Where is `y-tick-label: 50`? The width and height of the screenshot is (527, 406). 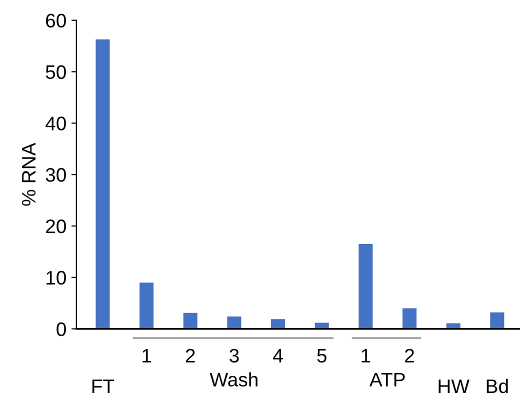
y-tick-label: 50 is located at coordinates (56, 72).